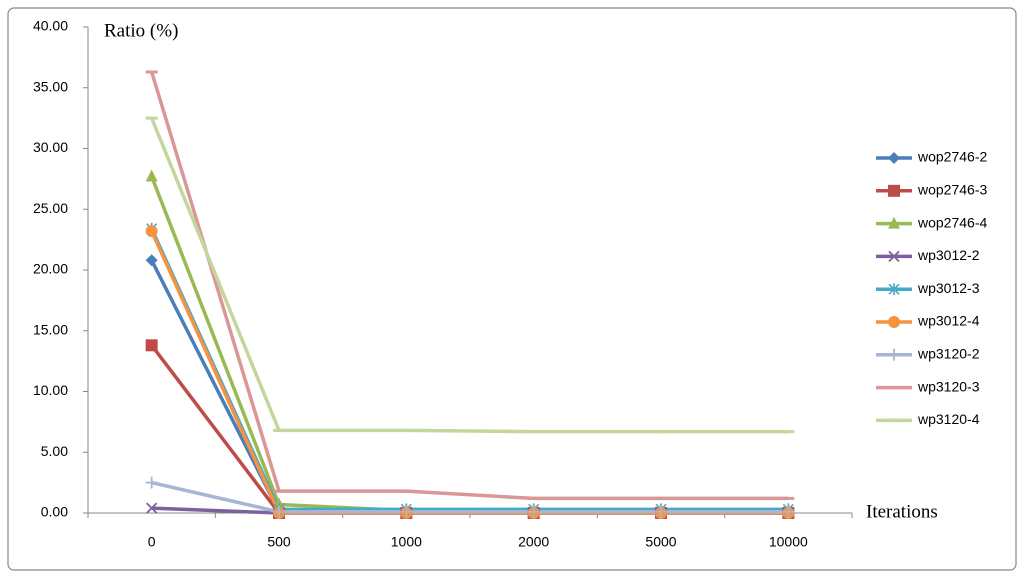 This screenshot has height=578, width=1024. Describe the element at coordinates (406, 542) in the screenshot. I see `x-tick-label: 1000` at that location.